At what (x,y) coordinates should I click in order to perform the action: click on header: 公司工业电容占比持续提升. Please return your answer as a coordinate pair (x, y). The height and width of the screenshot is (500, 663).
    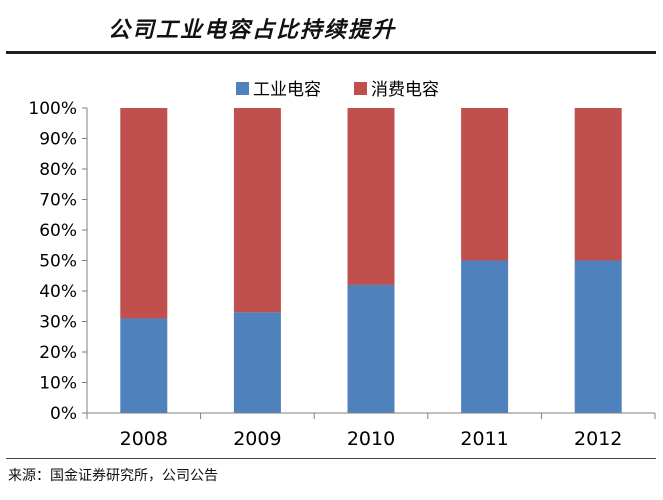
    Looking at the image, I should click on (331, 27).